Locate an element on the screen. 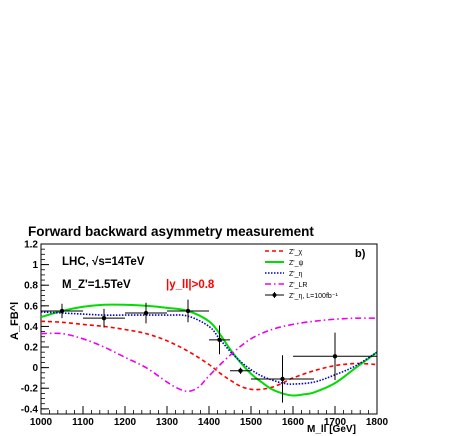  x-tick-label: 1400 is located at coordinates (209, 422).